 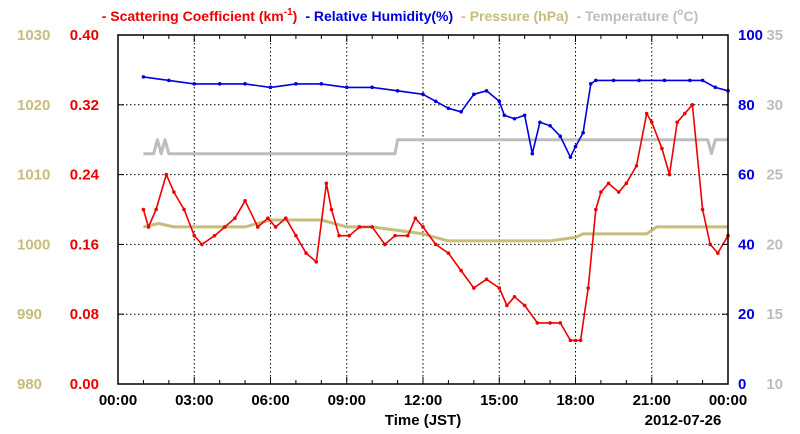 I want to click on legend-item-label-close: ), so click(x=295, y=16).